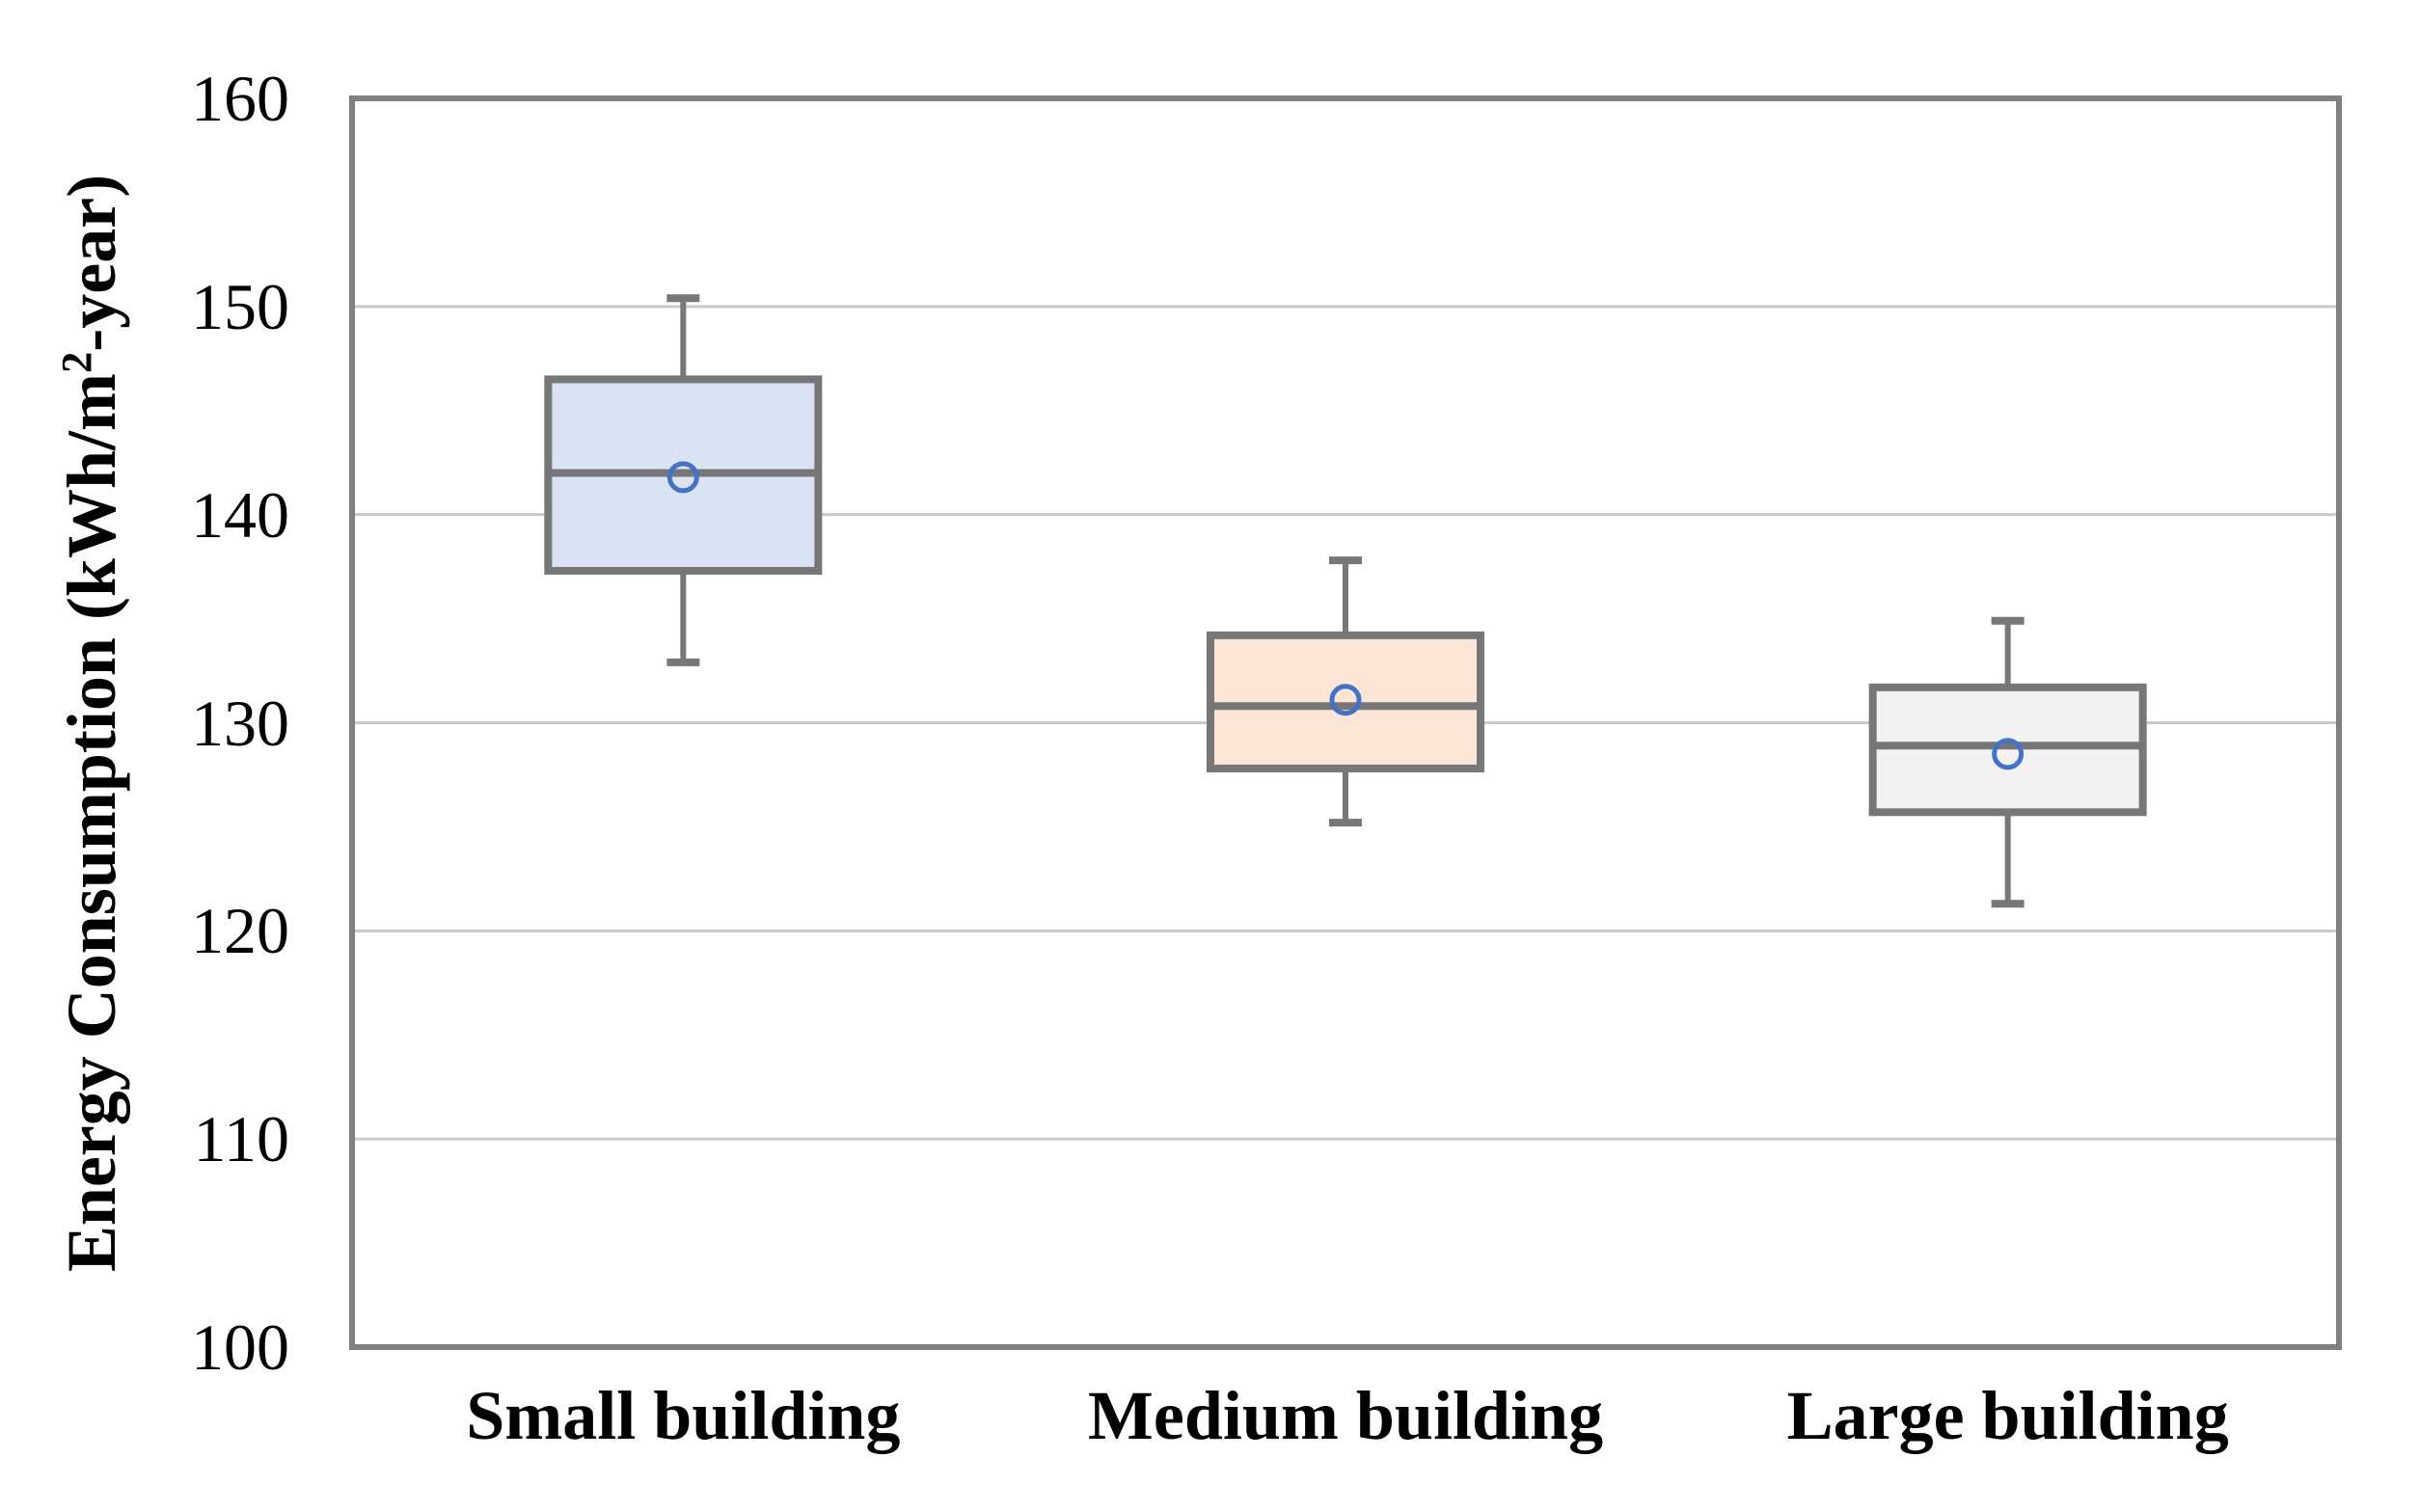  Describe the element at coordinates (240, 723) in the screenshot. I see `y-tick-label-130: 130` at that location.